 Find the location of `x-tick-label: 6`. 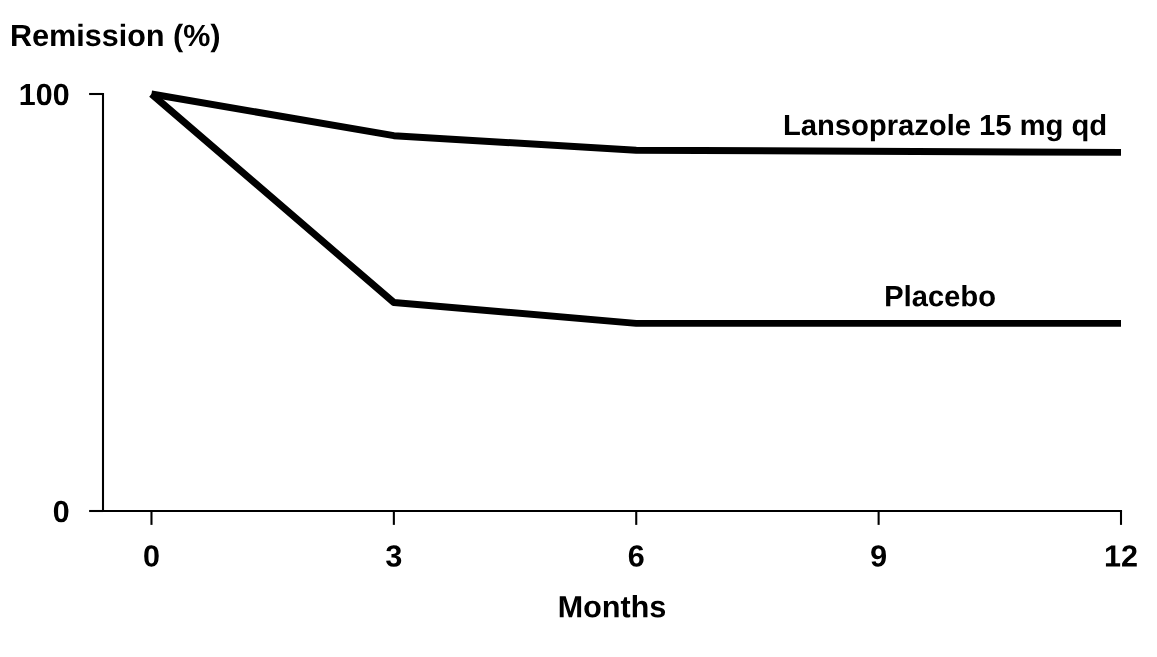

x-tick-label: 6 is located at coordinates (636, 556).